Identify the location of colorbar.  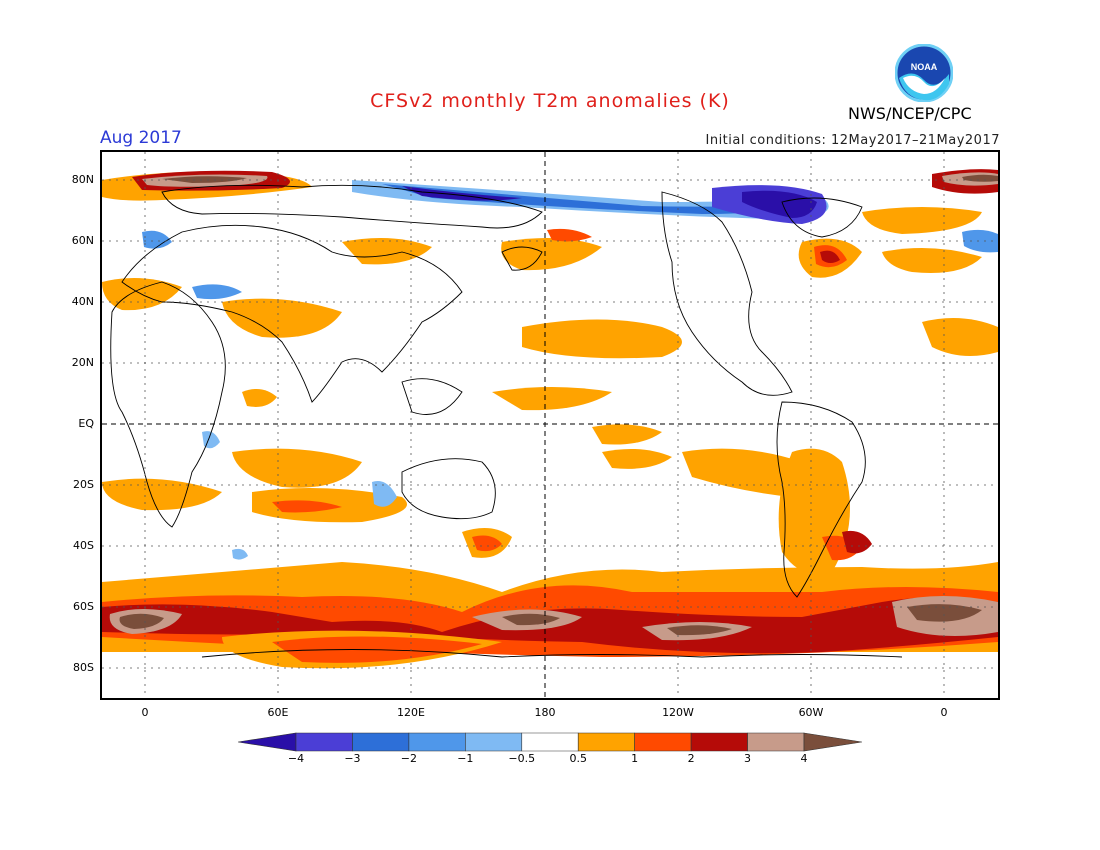
(550, 742).